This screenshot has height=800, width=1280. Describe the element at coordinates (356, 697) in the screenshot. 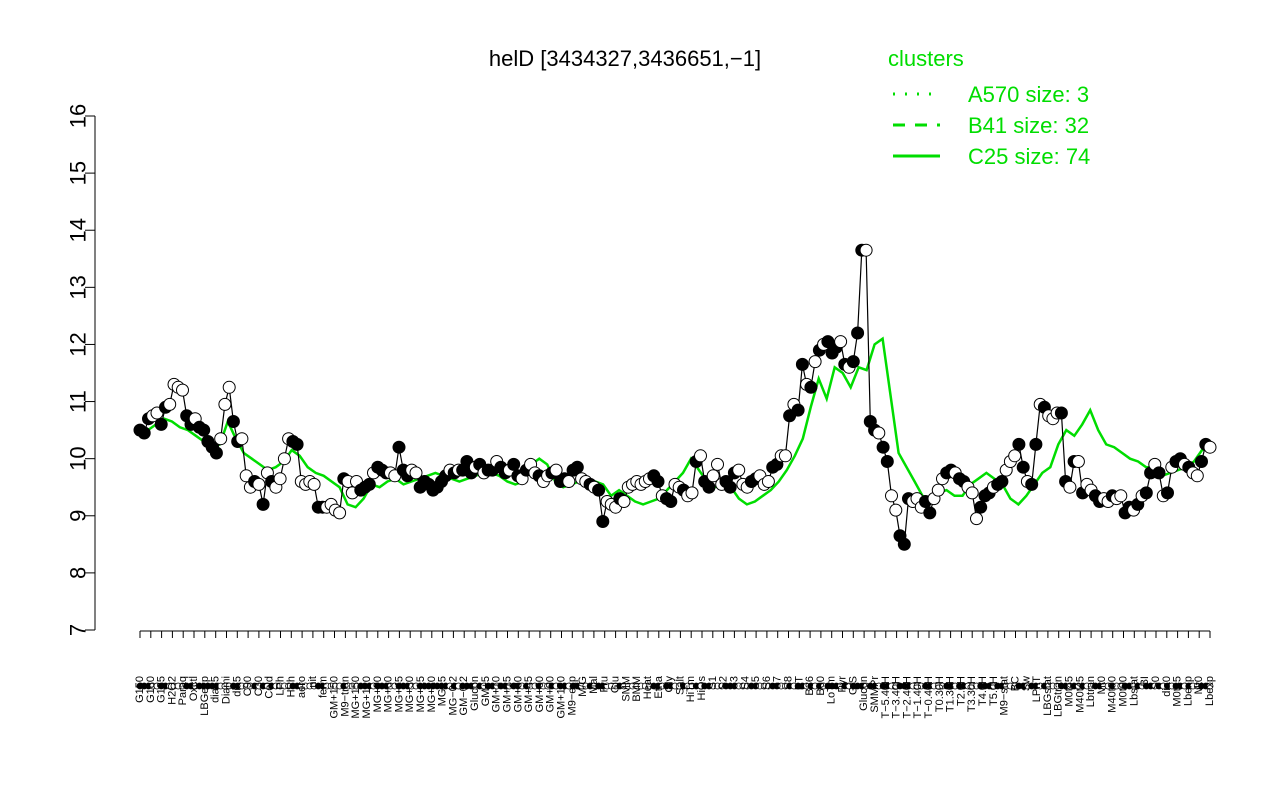

I see `x-tick-label: MG+150` at that location.